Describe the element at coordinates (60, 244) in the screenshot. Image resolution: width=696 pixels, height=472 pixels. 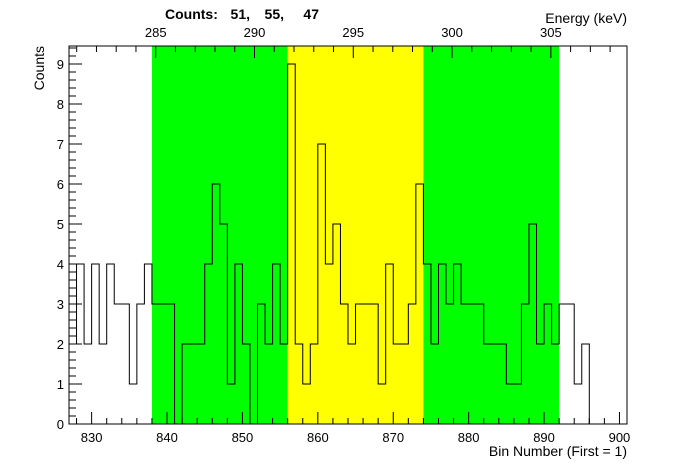
I see `y-tick-labels: 0 1 2 3 4 5 6 7 8 9` at that location.